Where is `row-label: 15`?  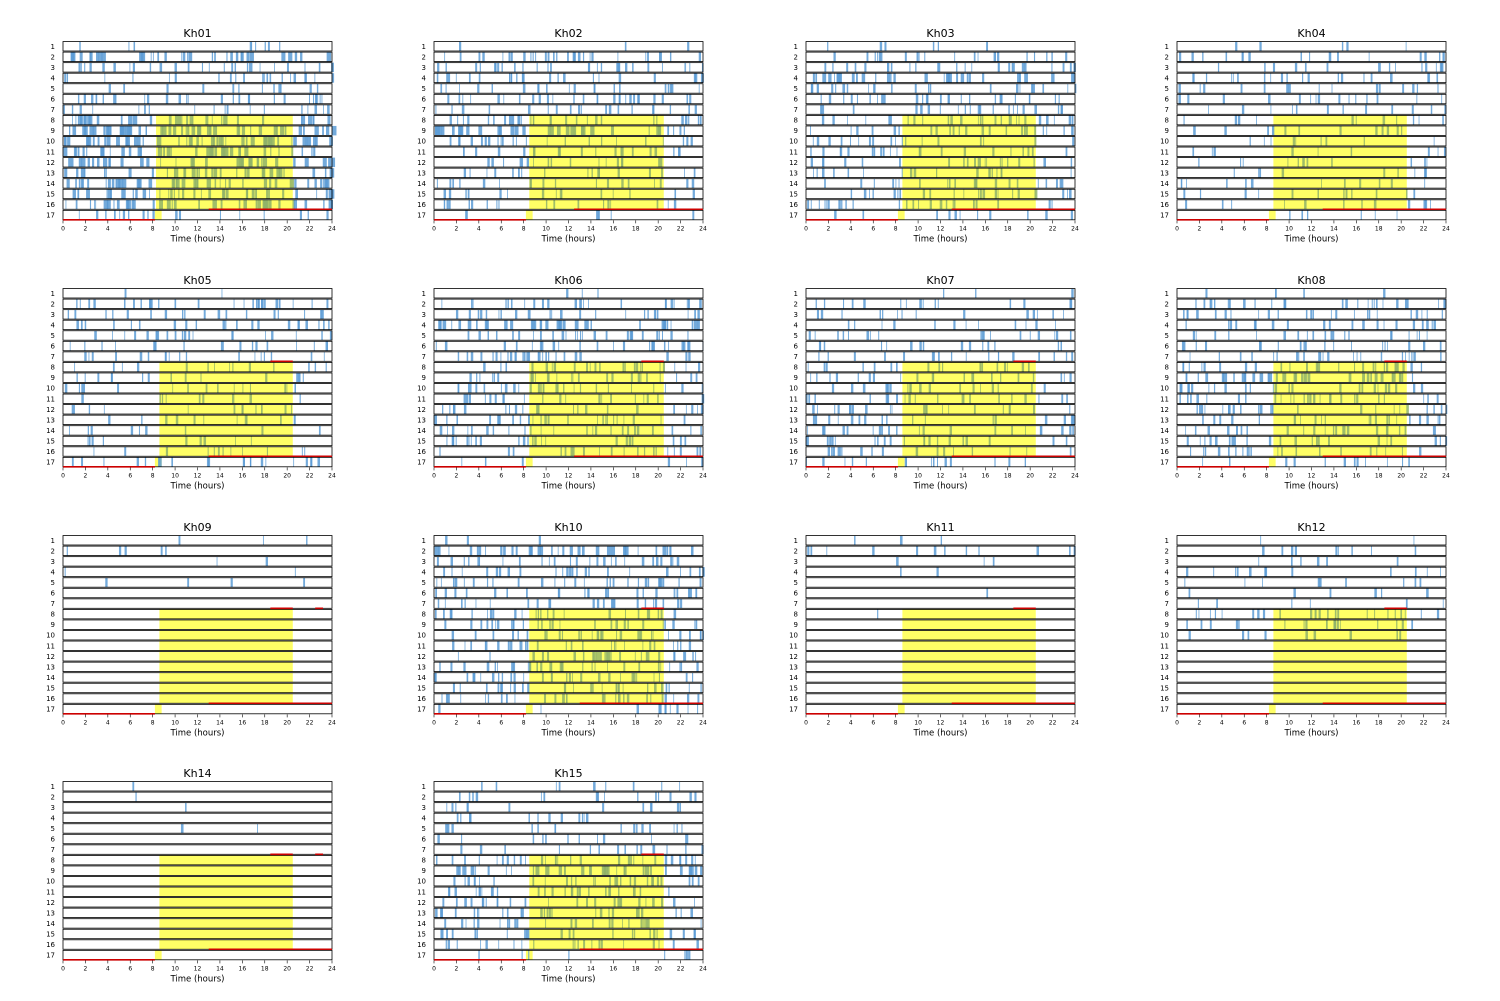 row-label: 15 is located at coordinates (421, 934).